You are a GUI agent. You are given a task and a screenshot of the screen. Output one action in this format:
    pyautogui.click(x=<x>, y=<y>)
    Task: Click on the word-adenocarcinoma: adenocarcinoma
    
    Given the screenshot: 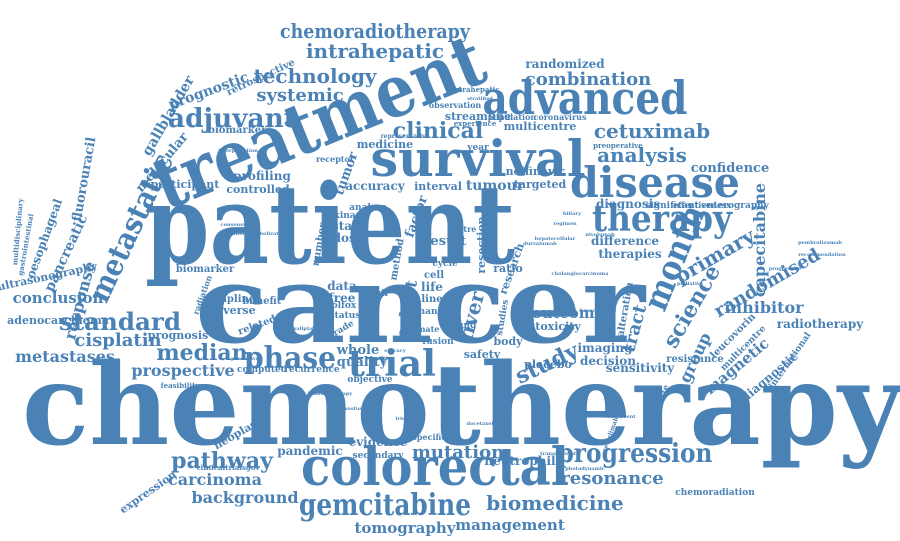 What is the action you would take?
    pyautogui.click(x=58, y=320)
    